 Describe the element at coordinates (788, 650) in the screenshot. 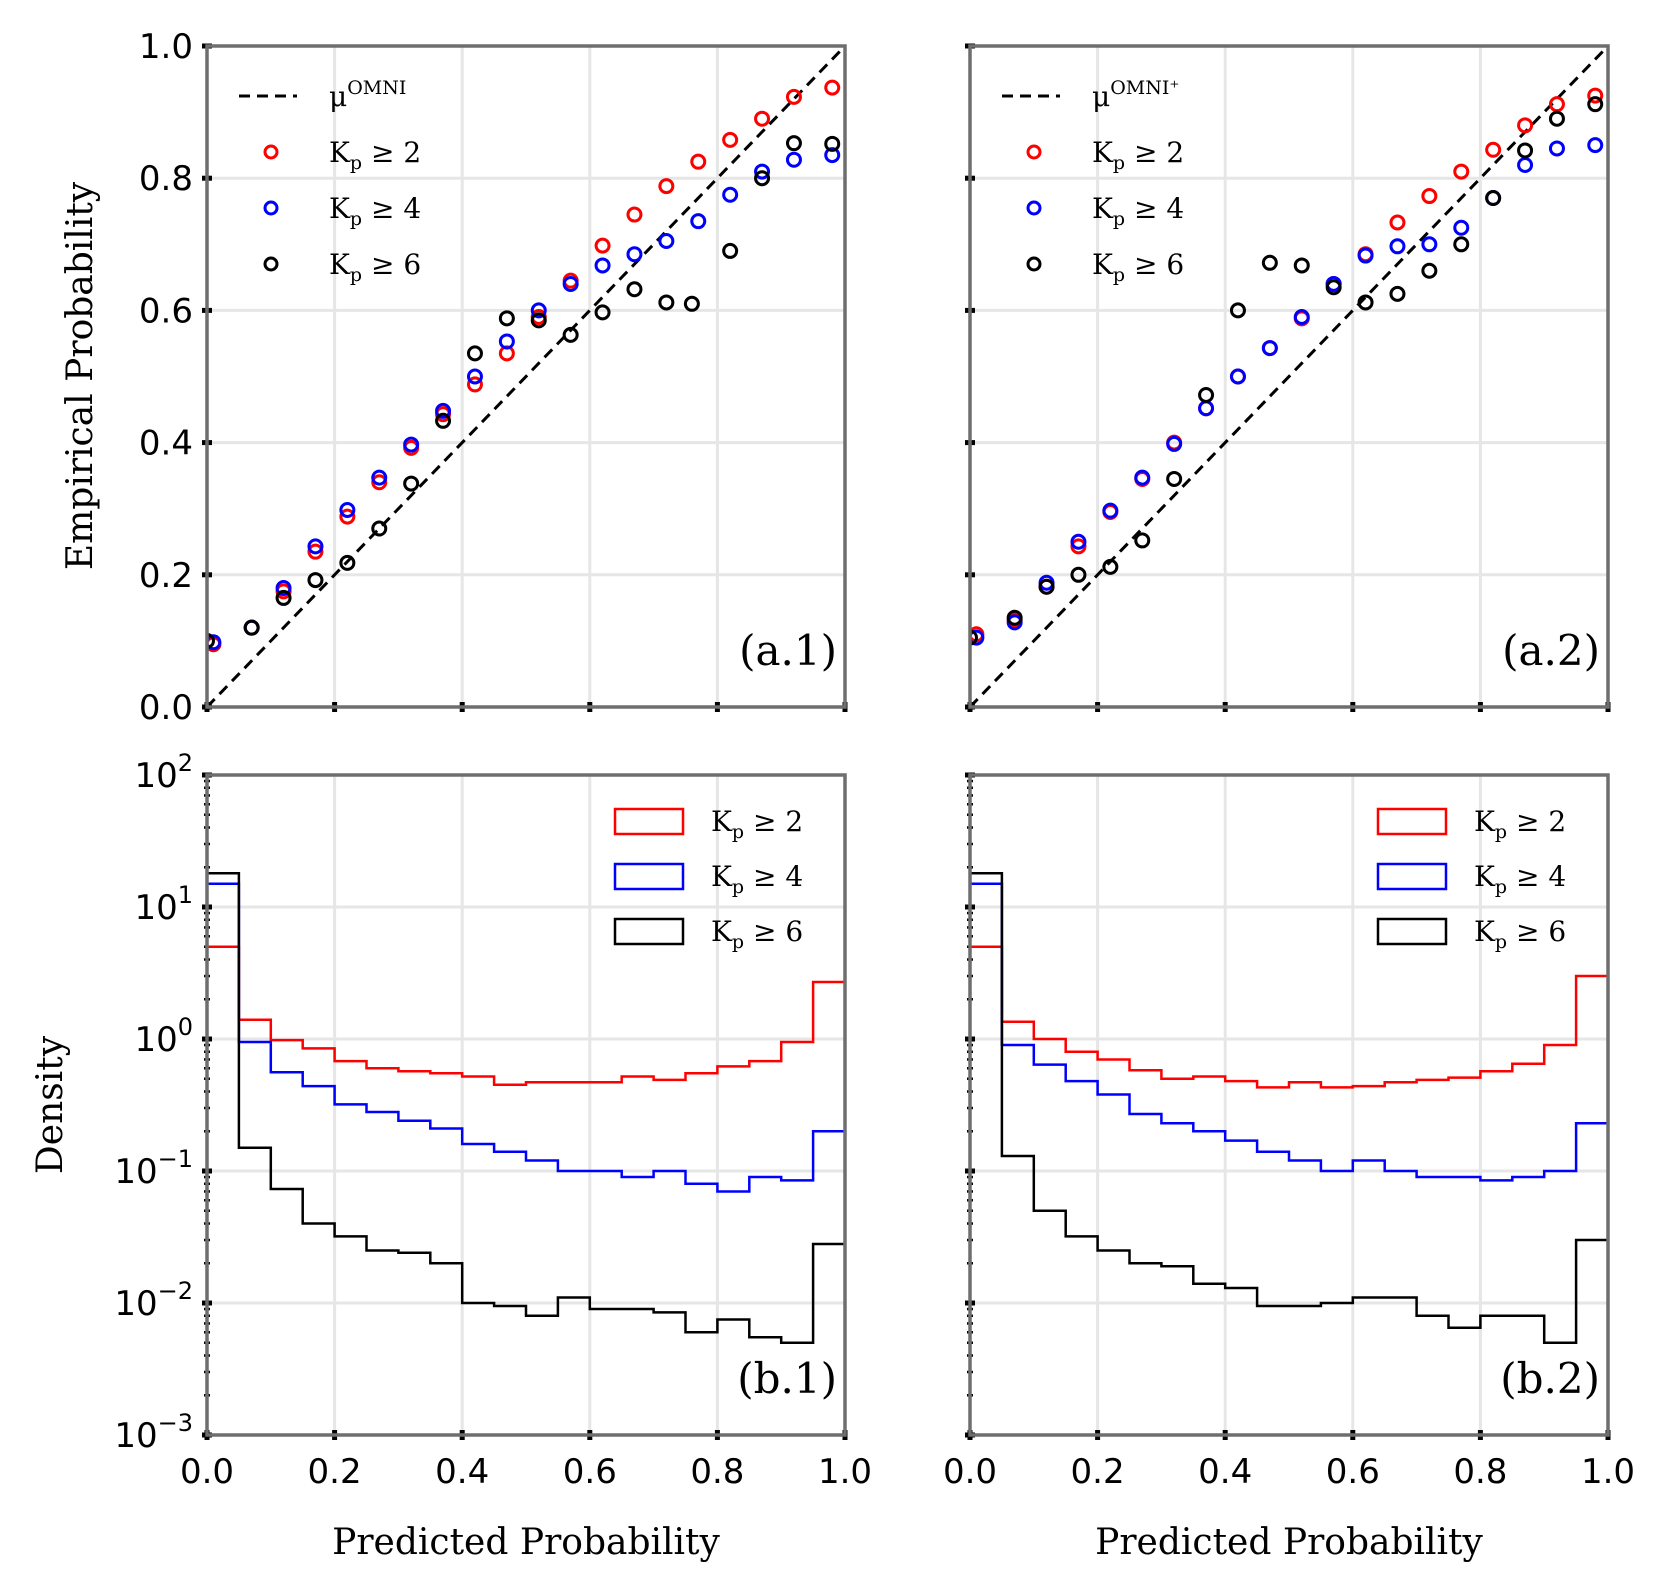

I see `panel-label: (a.1)` at that location.